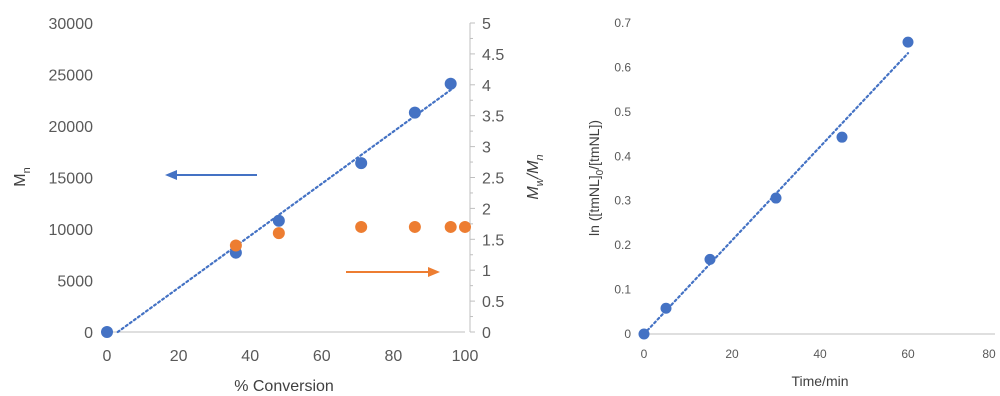 The height and width of the screenshot is (396, 1000). Describe the element at coordinates (622, 112) in the screenshot. I see `chart2-y-tick-label: 0.5` at that location.